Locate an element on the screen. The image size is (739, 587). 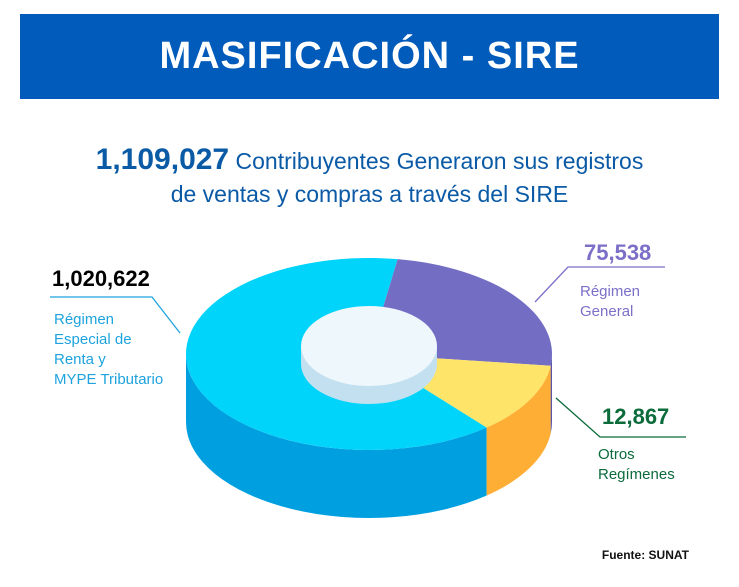
label-otros: Otros Regímenes is located at coordinates (636, 465).